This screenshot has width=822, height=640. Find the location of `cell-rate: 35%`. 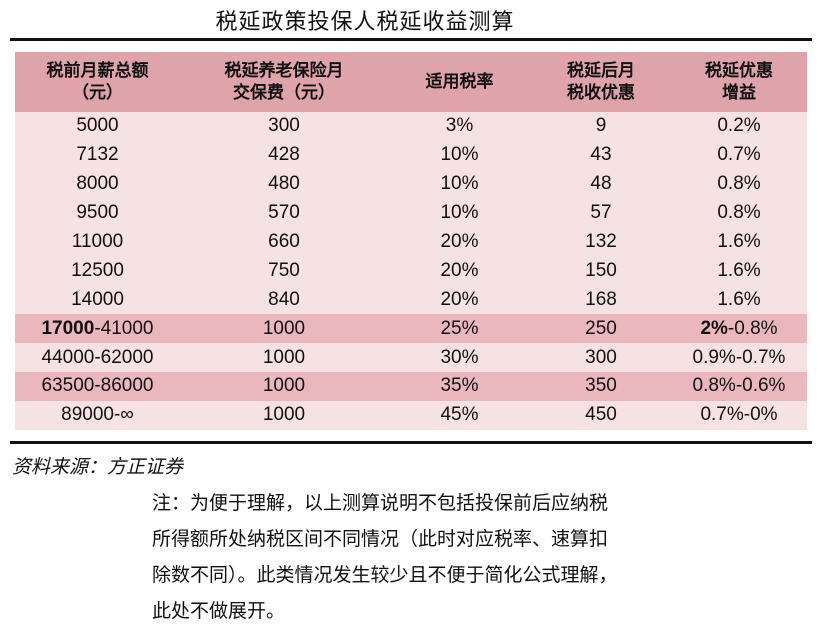

cell-rate: 35% is located at coordinates (459, 386).